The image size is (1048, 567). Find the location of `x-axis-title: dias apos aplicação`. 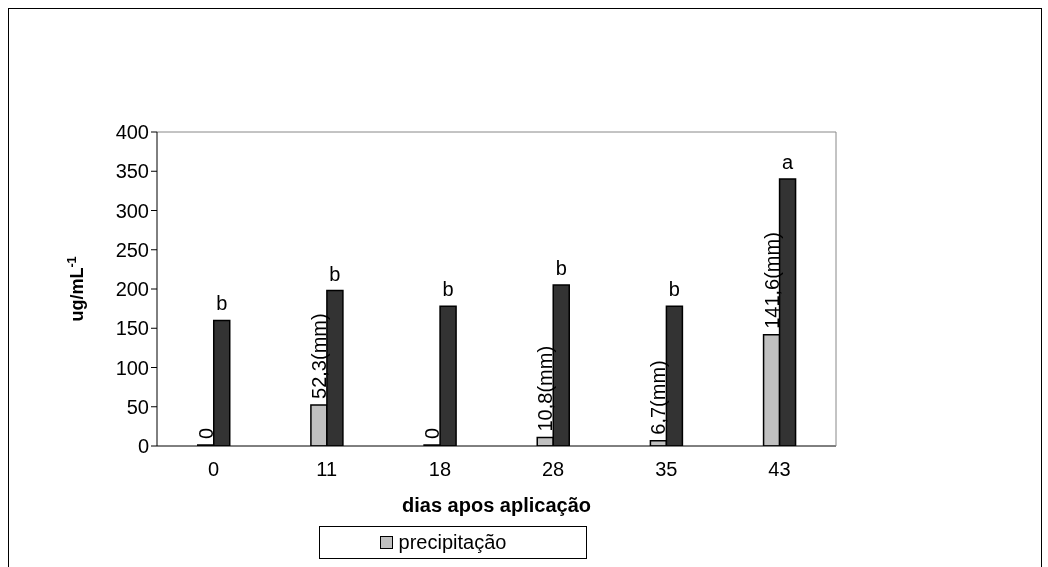

x-axis-title: dias apos aplicação is located at coordinates (496, 505).